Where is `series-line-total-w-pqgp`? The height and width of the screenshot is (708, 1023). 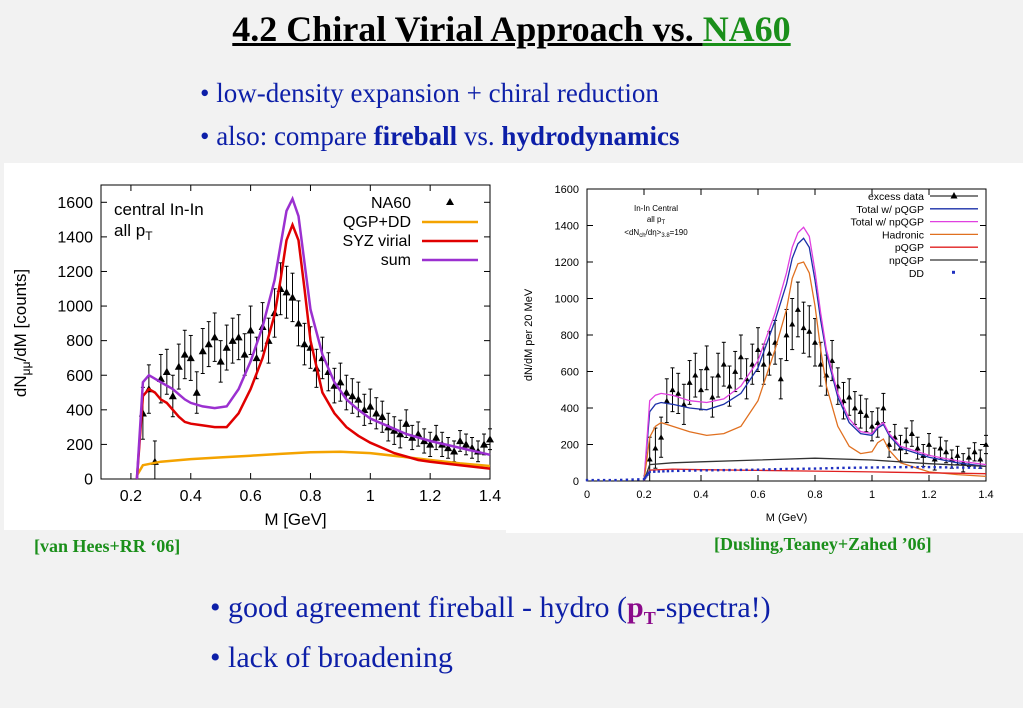 series-line-total-w-pqgp is located at coordinates (815, 359).